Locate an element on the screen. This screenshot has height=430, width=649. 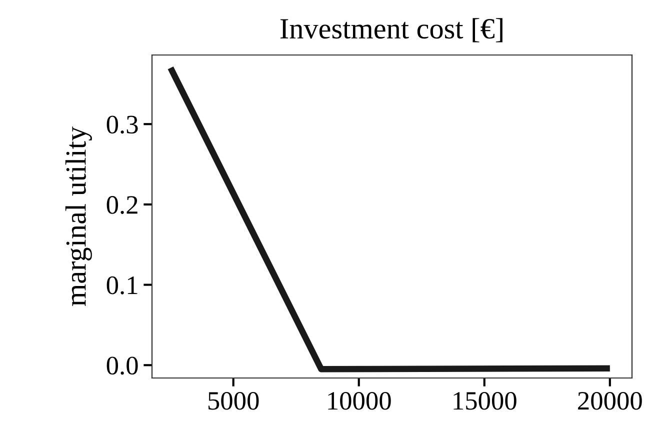
x-tick-label: 20000 is located at coordinates (610, 401).